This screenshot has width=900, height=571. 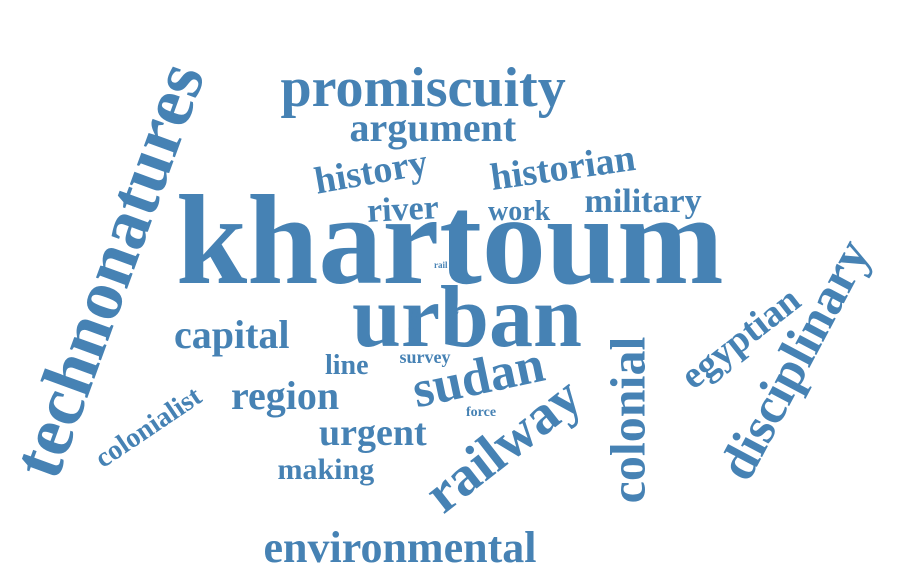 What do you see at coordinates (643, 201) in the screenshot?
I see `word-military: military` at bounding box center [643, 201].